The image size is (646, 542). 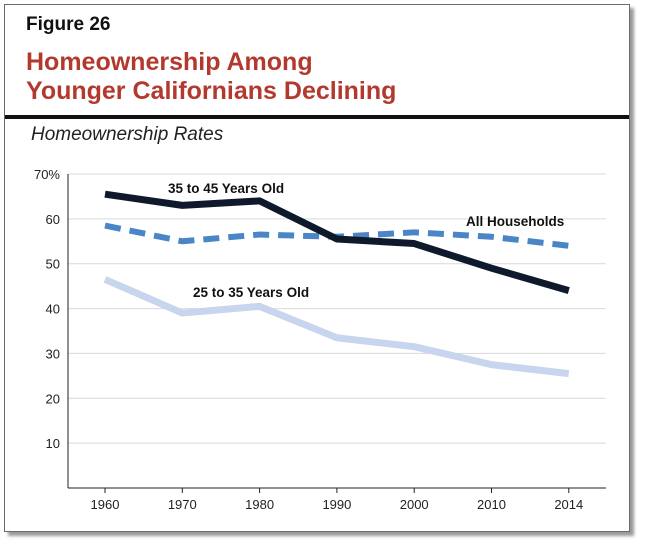 What do you see at coordinates (127, 134) in the screenshot?
I see `chart-subtitle: Homeownership Rates` at bounding box center [127, 134].